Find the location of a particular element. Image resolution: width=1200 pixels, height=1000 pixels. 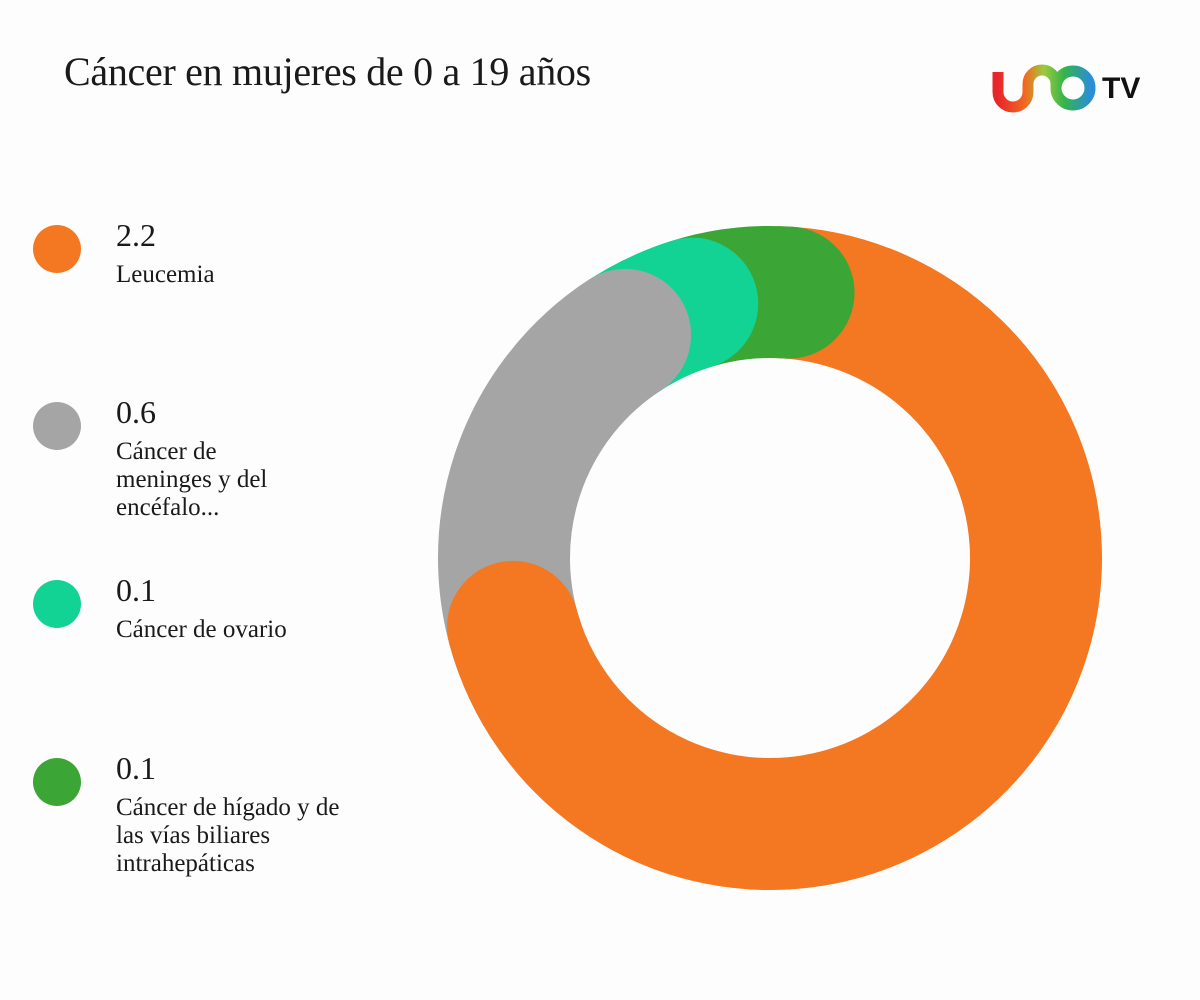

legend-dot-green-icon is located at coordinates (57, 782).